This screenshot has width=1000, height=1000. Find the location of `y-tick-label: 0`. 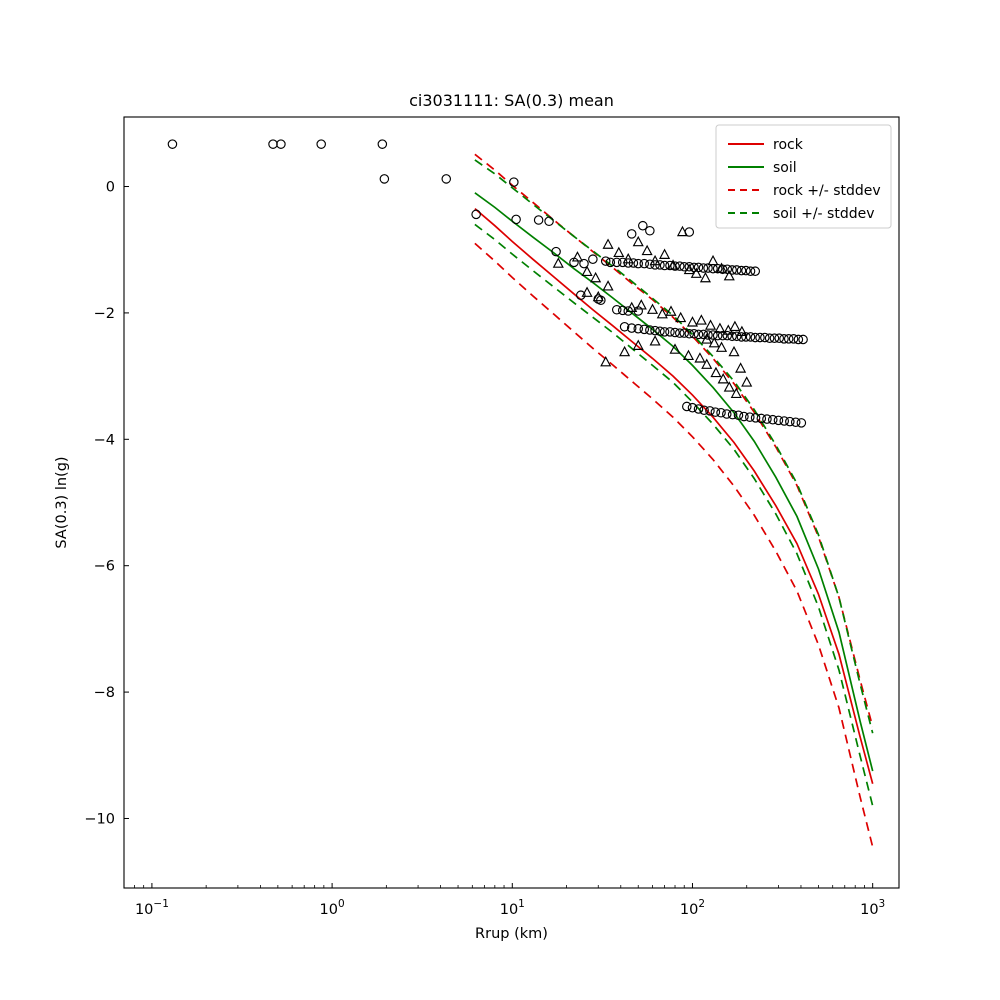

y-tick-label: 0 is located at coordinates (110, 188).